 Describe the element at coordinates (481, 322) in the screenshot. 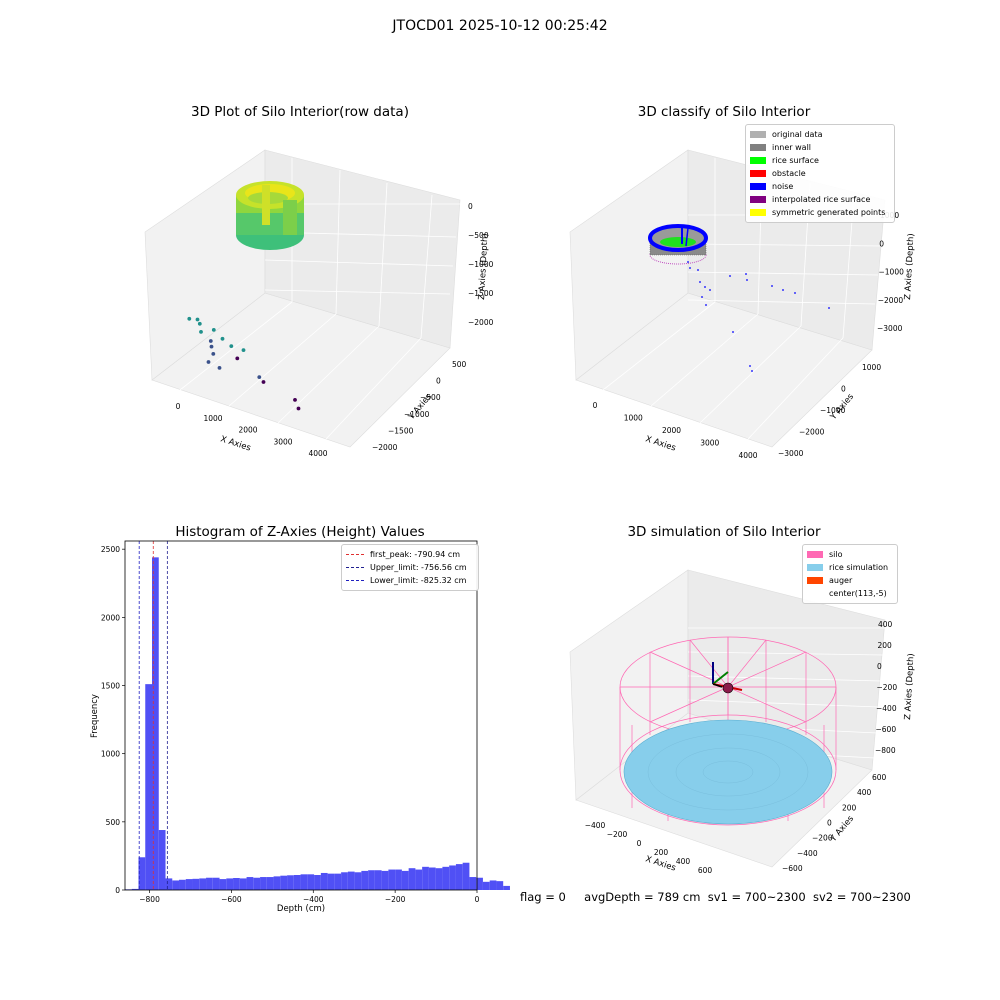

I see `raw-z-tick-label: −2000` at that location.